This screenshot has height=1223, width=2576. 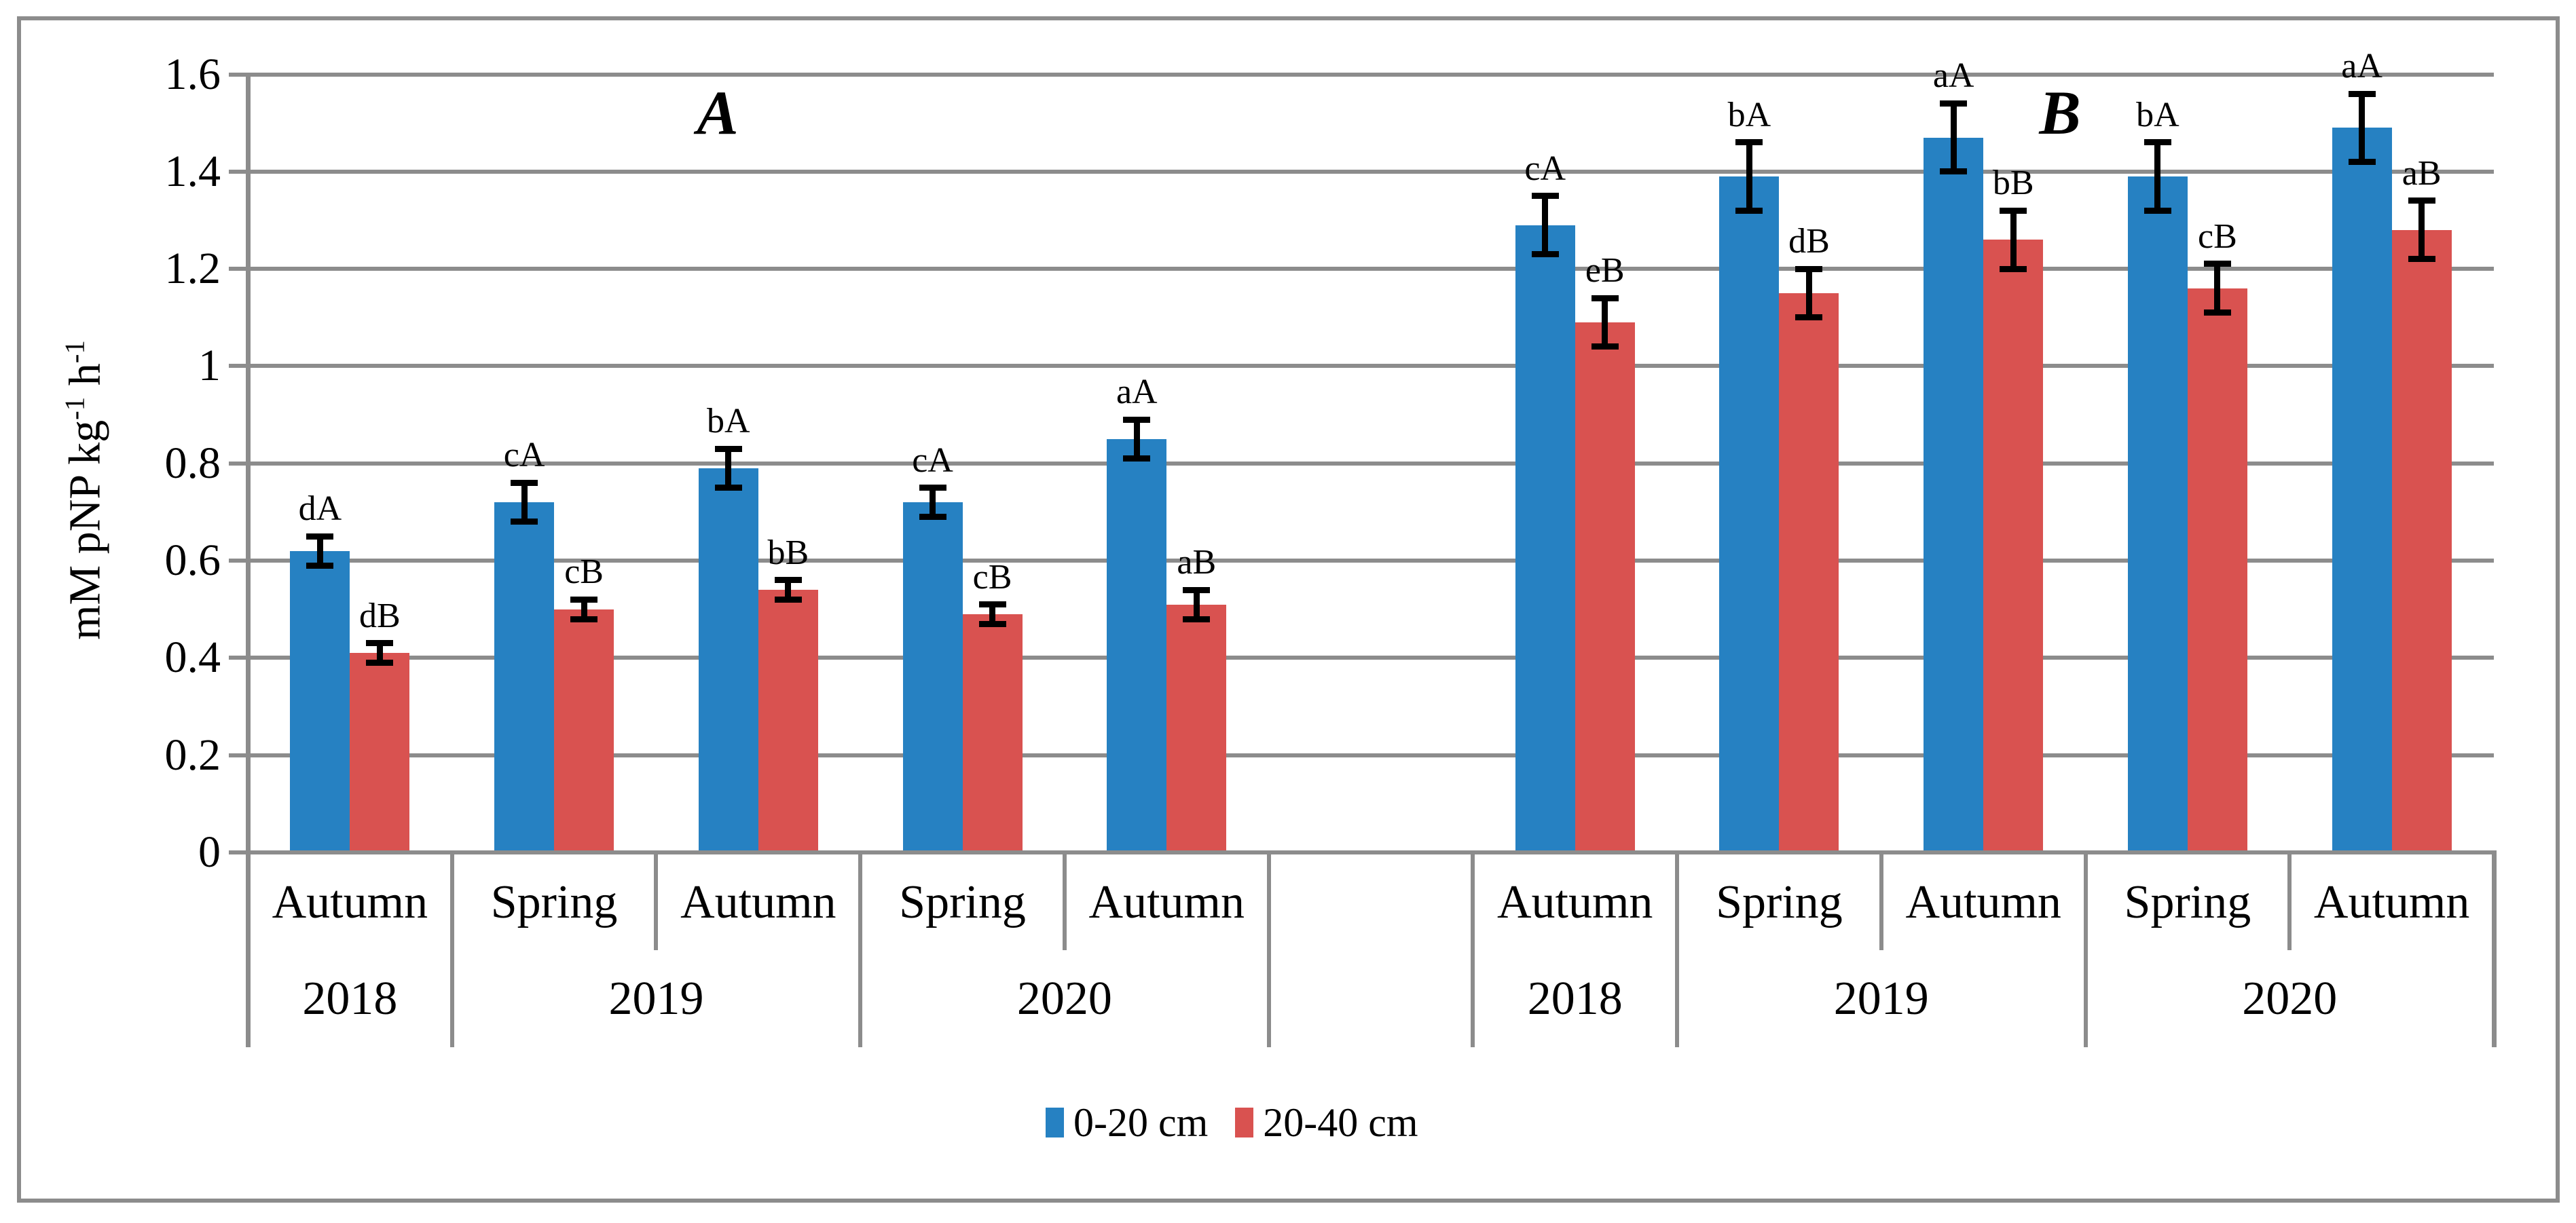 What do you see at coordinates (320, 509) in the screenshot?
I see `significance-label-0-20cm-autumn-2018-A: dA` at bounding box center [320, 509].